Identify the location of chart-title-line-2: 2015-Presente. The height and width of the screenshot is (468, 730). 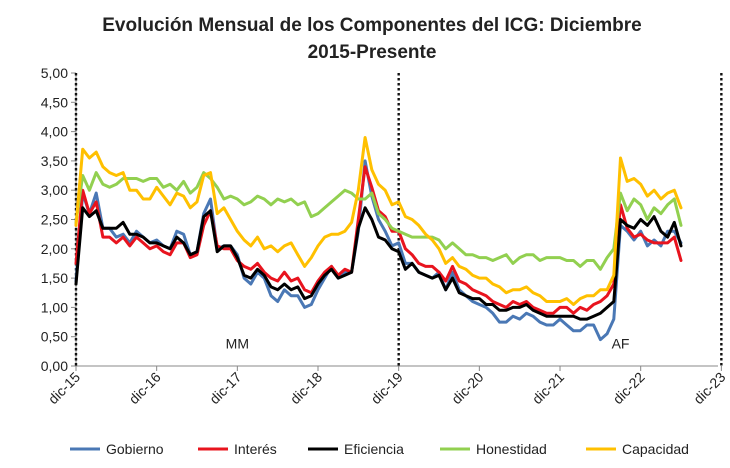
(372, 52).